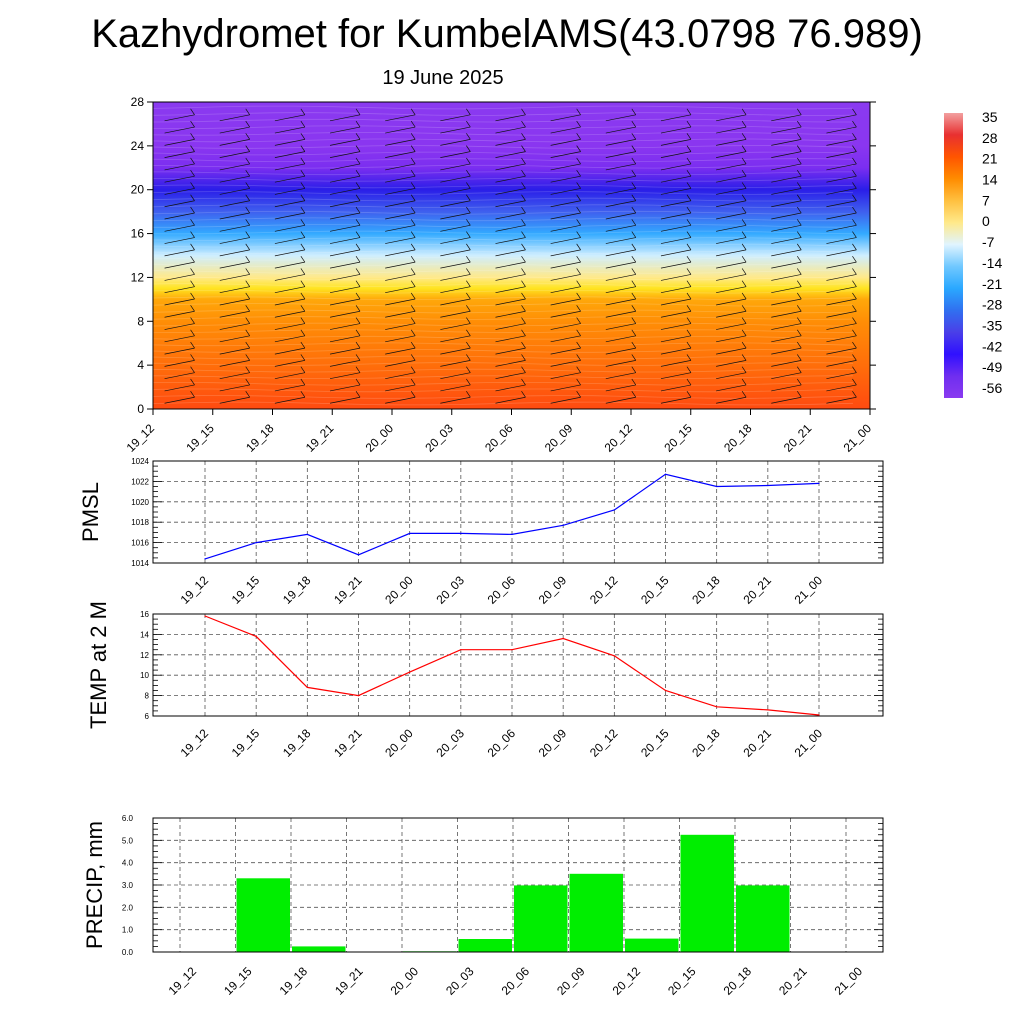 The image size is (1024, 1024). Describe the element at coordinates (380, 438) in the screenshot. I see `x-tick-label: 20_00` at that location.